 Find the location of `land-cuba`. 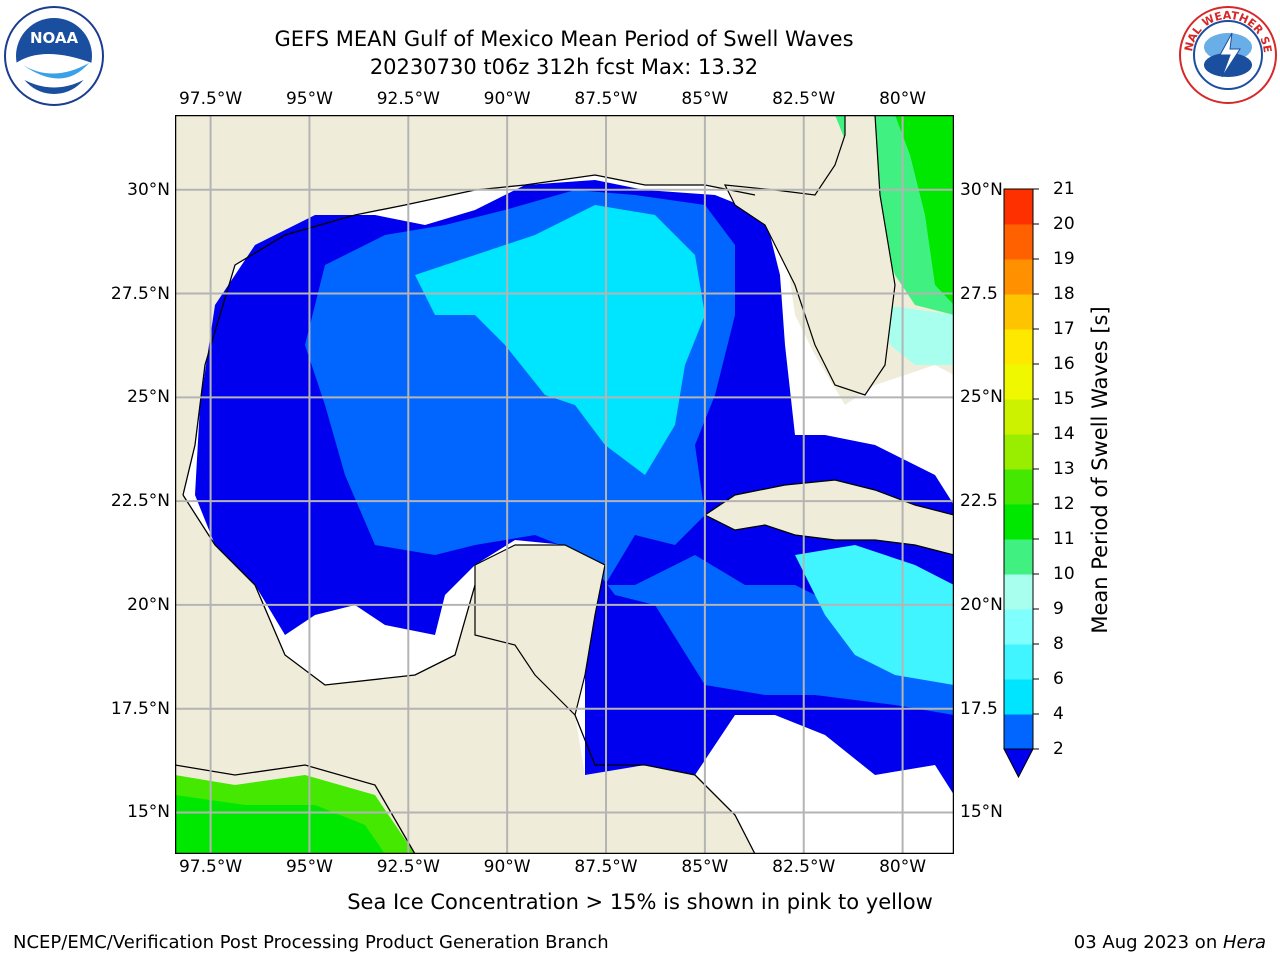

land-cuba is located at coordinates (828, 517).